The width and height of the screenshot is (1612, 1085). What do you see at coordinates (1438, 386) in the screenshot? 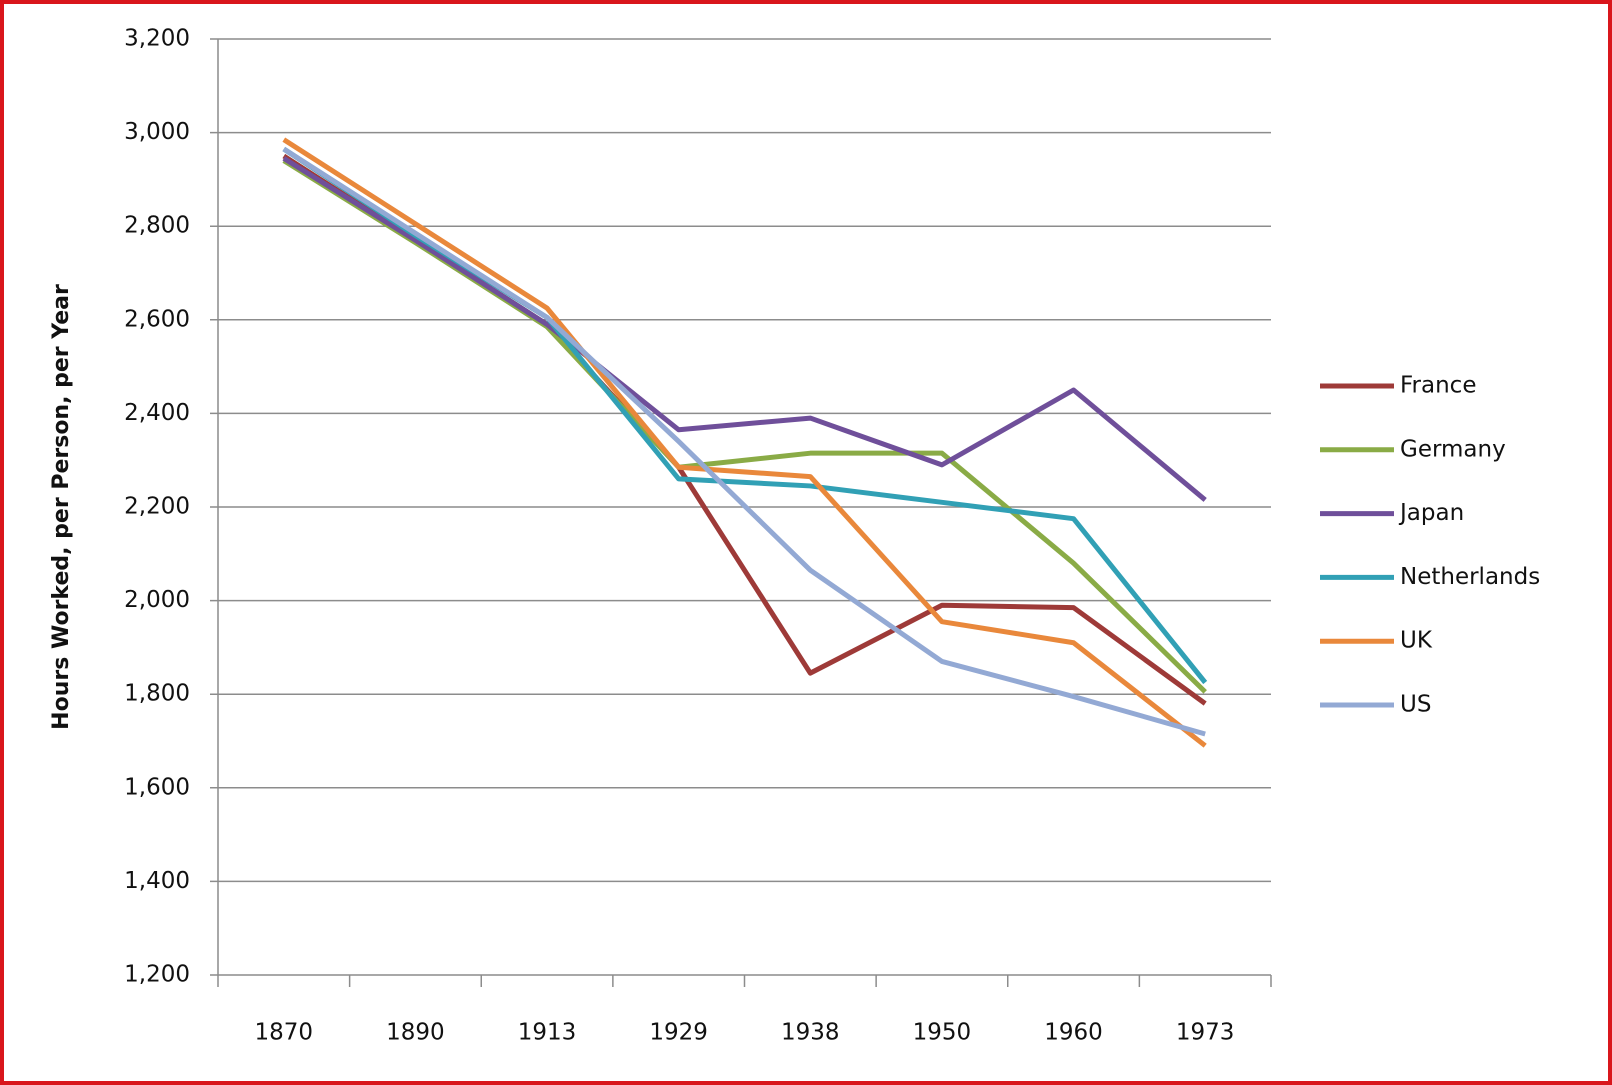
I see `legend-label: France` at bounding box center [1438, 386].